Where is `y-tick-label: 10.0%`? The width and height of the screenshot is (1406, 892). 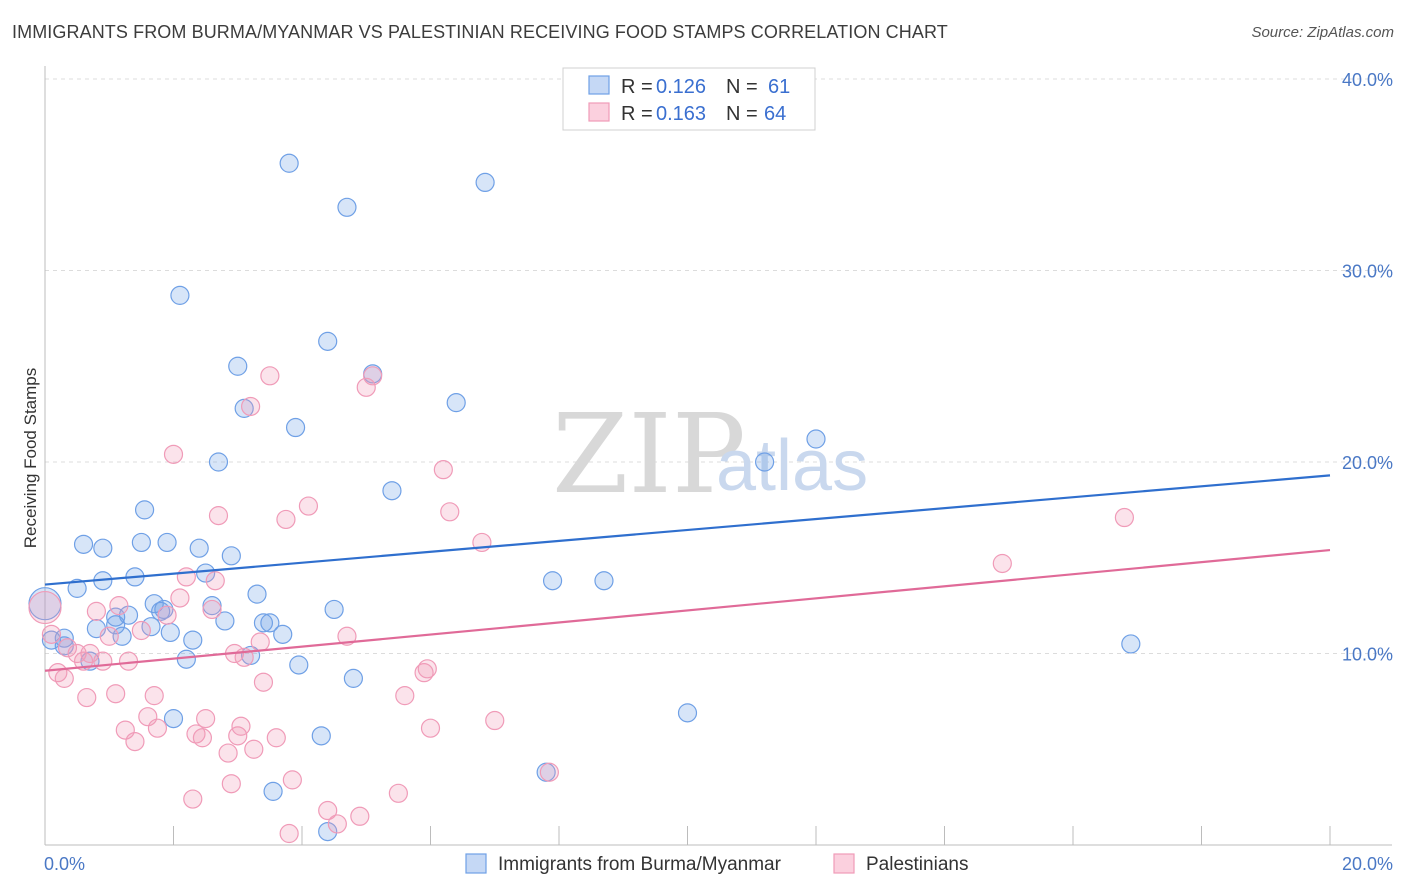 y-tick-label: 10.0% is located at coordinates (1367, 655).